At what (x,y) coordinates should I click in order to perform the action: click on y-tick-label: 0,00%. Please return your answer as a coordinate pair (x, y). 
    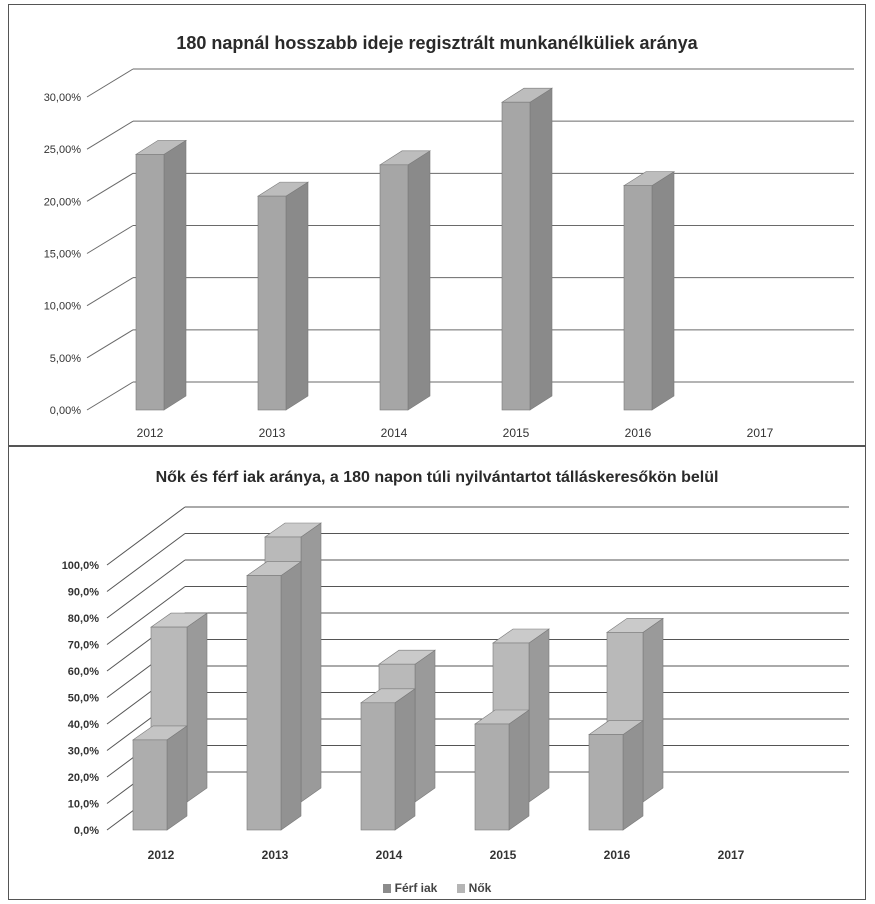
    Looking at the image, I should click on (65, 411).